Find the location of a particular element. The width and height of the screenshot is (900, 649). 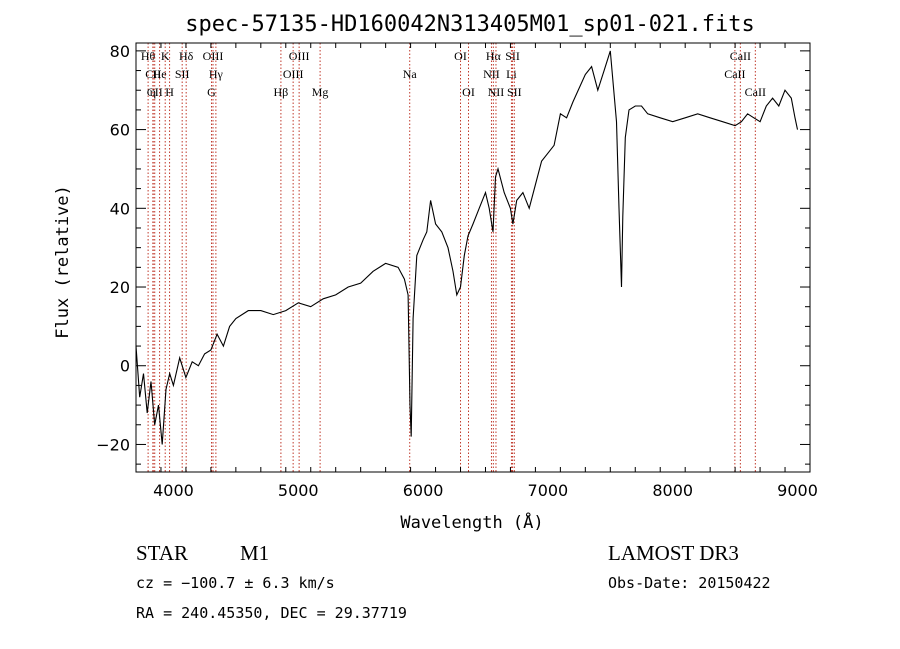

line-marker-label: He is located at coordinates (160, 74).